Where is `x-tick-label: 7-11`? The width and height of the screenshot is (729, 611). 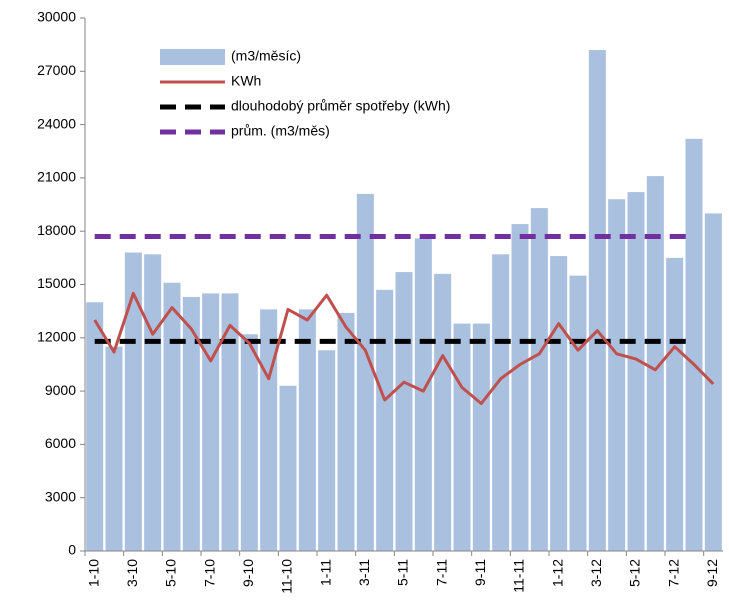 x-tick-label: 7-11 is located at coordinates (441, 572).